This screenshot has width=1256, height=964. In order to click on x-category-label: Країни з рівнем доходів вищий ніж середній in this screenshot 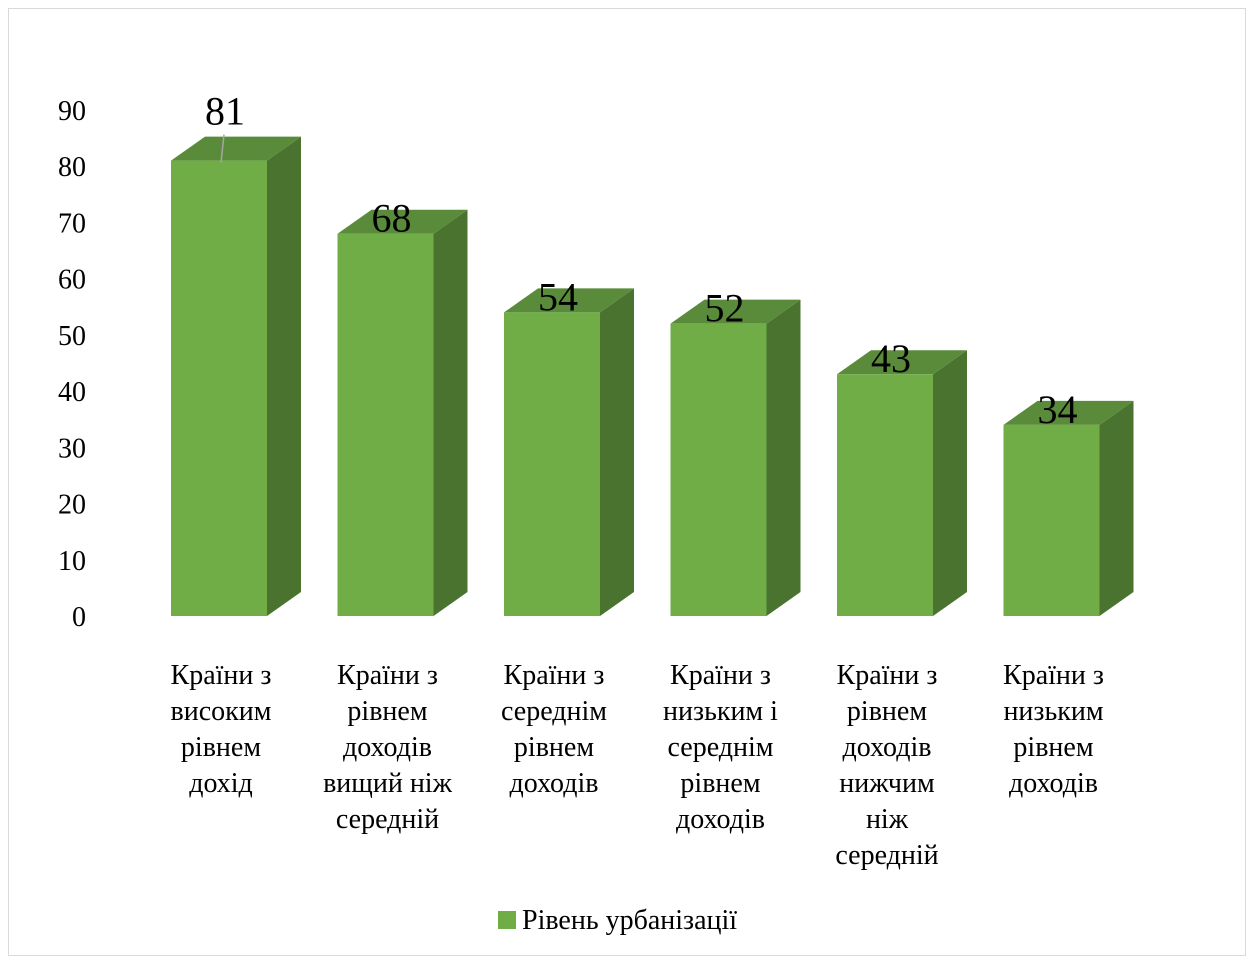, I will do `click(387, 747)`.